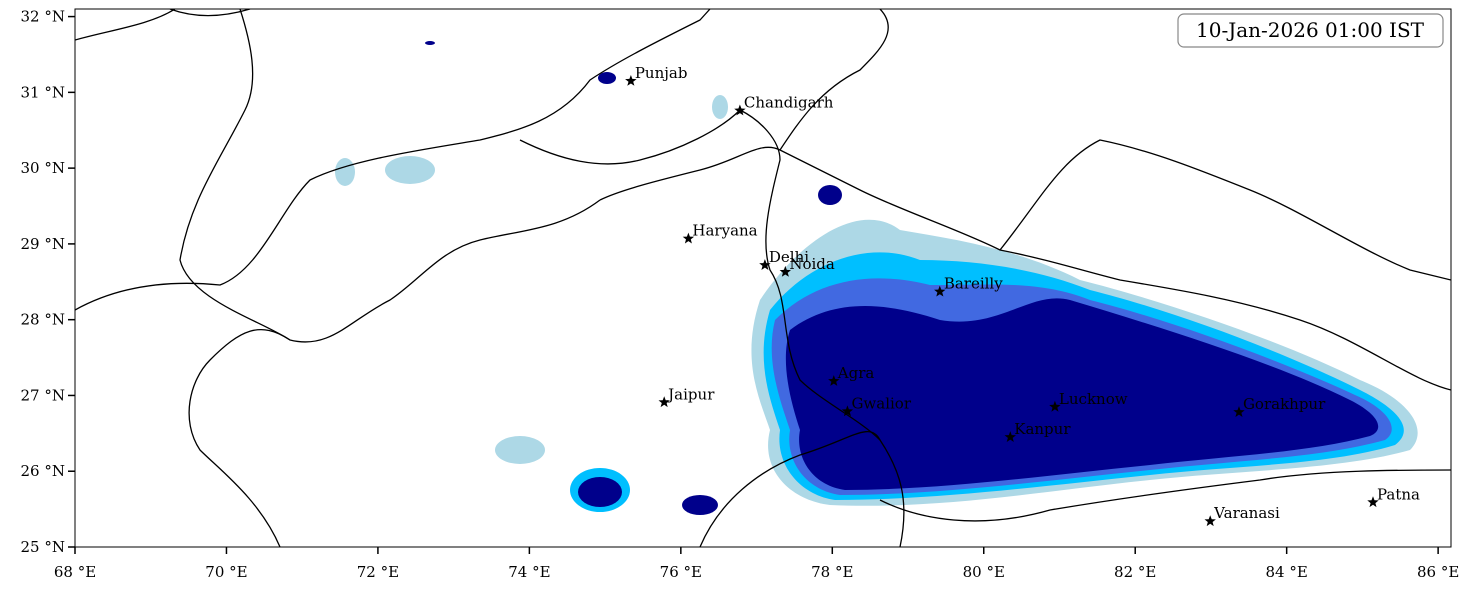 This screenshot has width=1471, height=591. Describe the element at coordinates (43, 471) in the screenshot. I see `y-tick-label: 26 °N` at that location.